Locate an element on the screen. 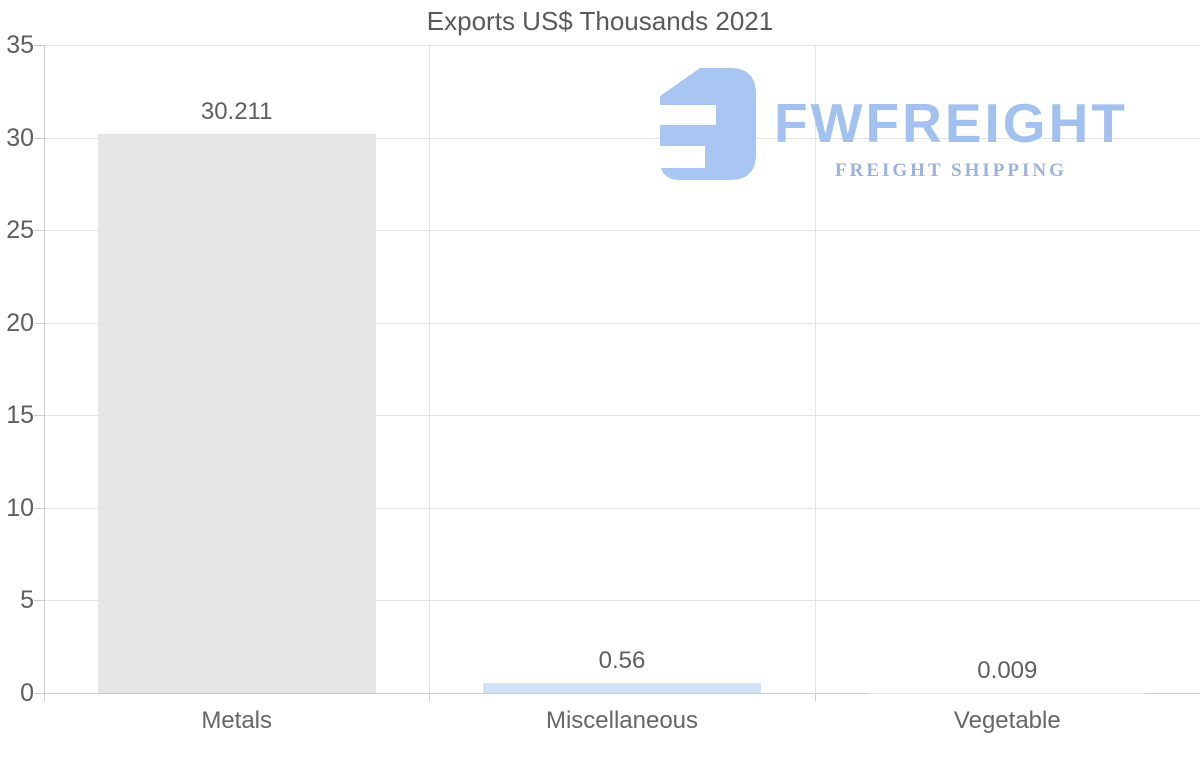 This screenshot has width=1200, height=763. y-tick-label: 25 is located at coordinates (20, 230).